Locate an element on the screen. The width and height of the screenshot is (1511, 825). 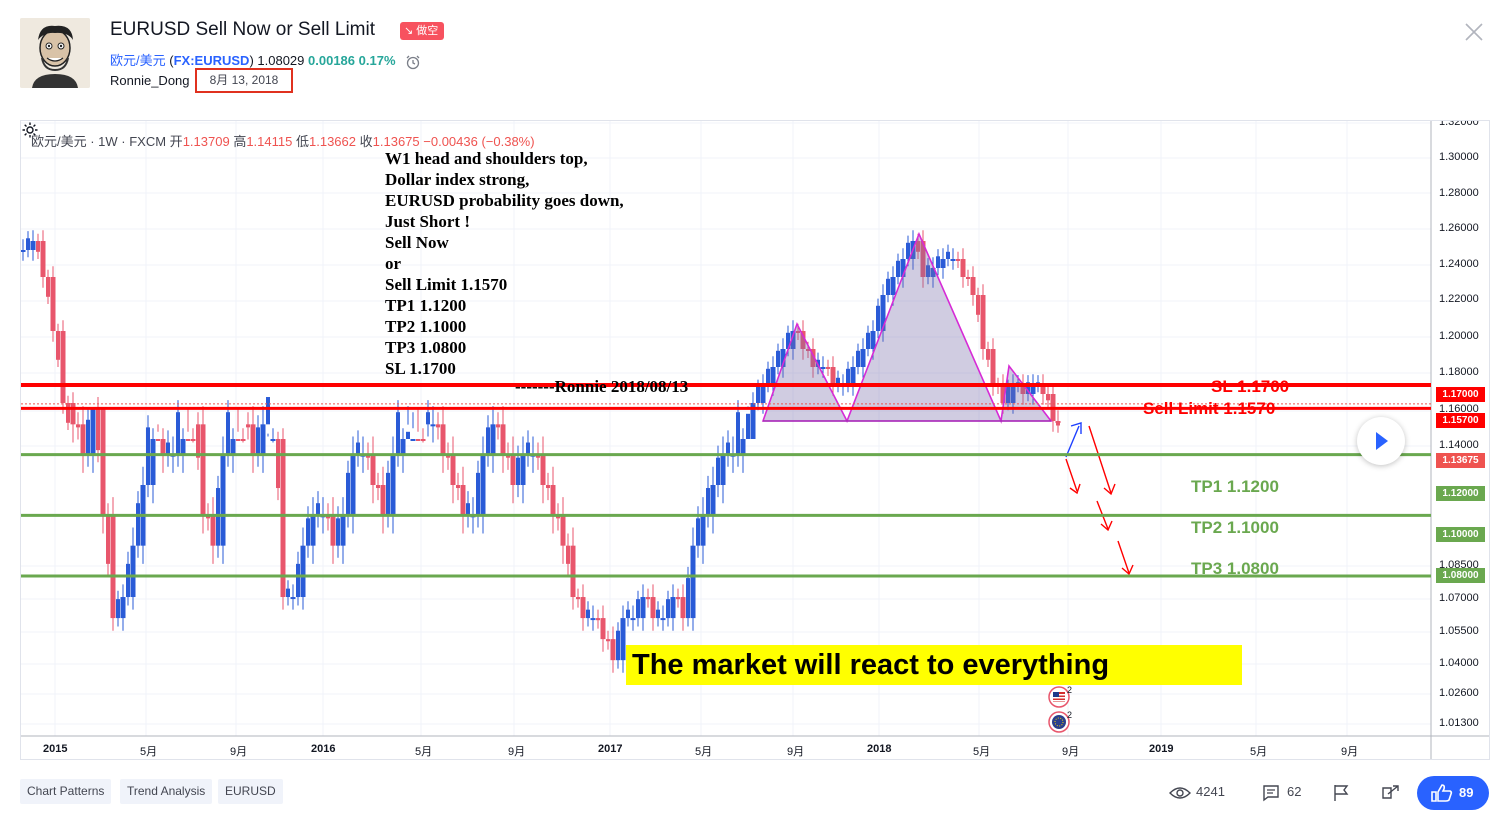
eu-flag-event-icon is located at coordinates (1059, 722).